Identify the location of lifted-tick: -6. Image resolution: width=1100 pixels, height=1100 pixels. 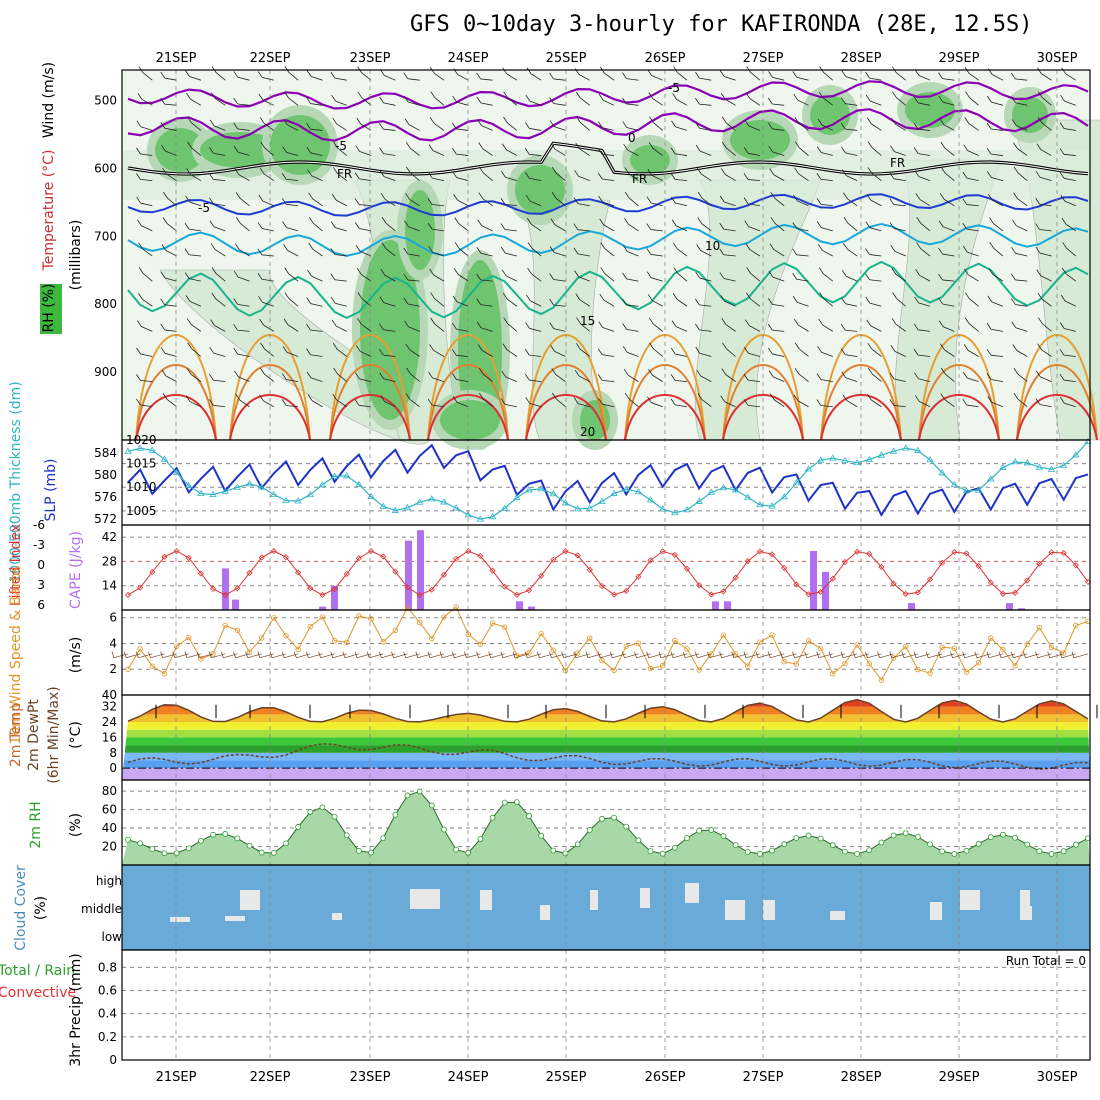
(39, 525).